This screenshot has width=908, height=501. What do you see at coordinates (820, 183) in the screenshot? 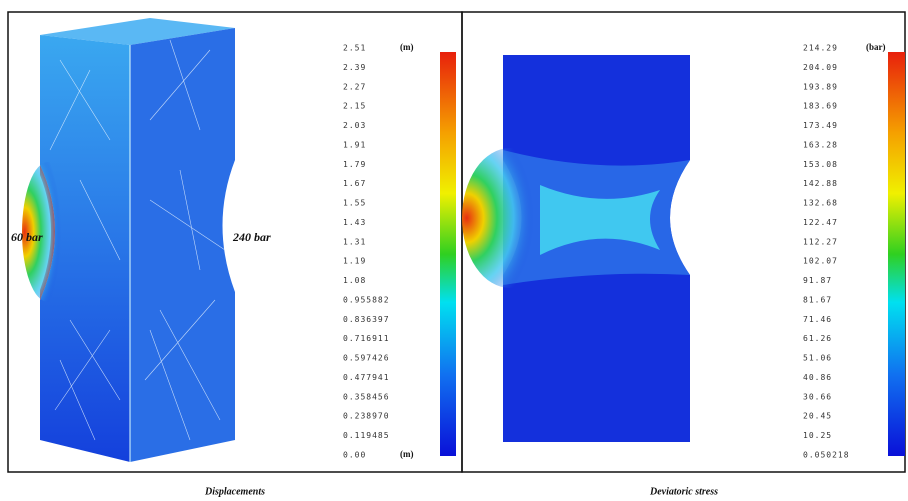
I see `level-label: 142.88` at bounding box center [820, 183].